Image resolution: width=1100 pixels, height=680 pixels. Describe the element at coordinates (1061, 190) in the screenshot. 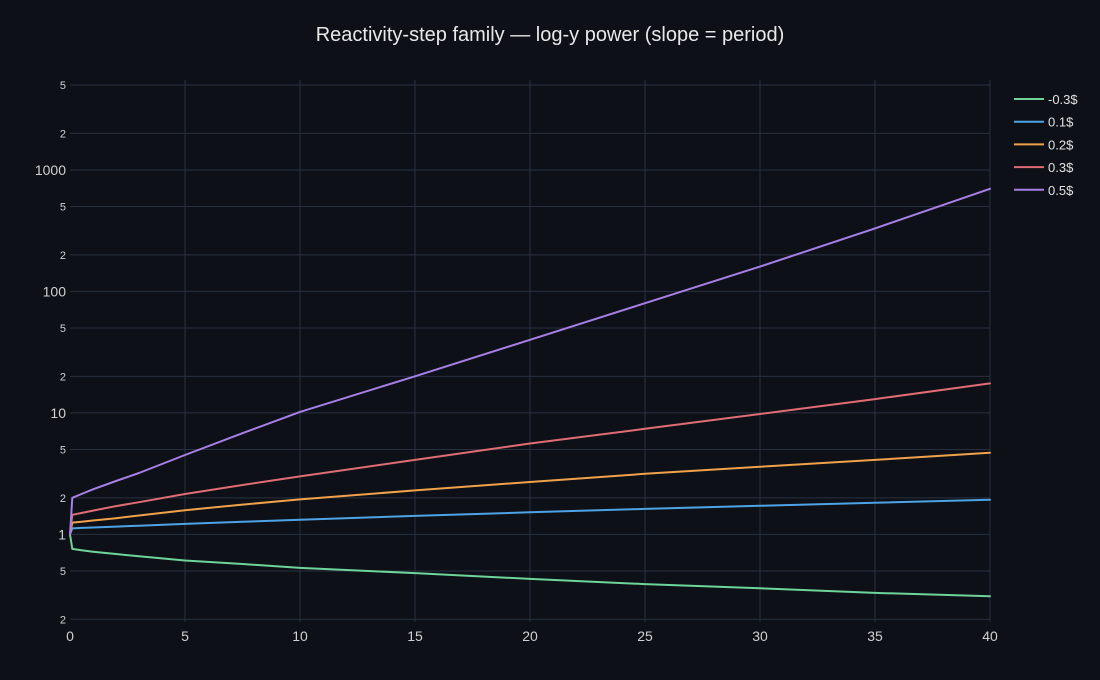

I see `legend-label: 0.5$` at that location.